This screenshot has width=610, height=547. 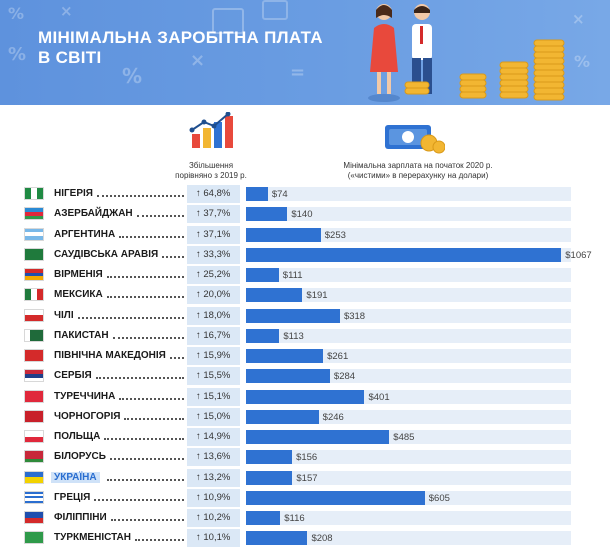 What do you see at coordinates (34, 416) in the screenshot?
I see `montenegro-flag` at bounding box center [34, 416].